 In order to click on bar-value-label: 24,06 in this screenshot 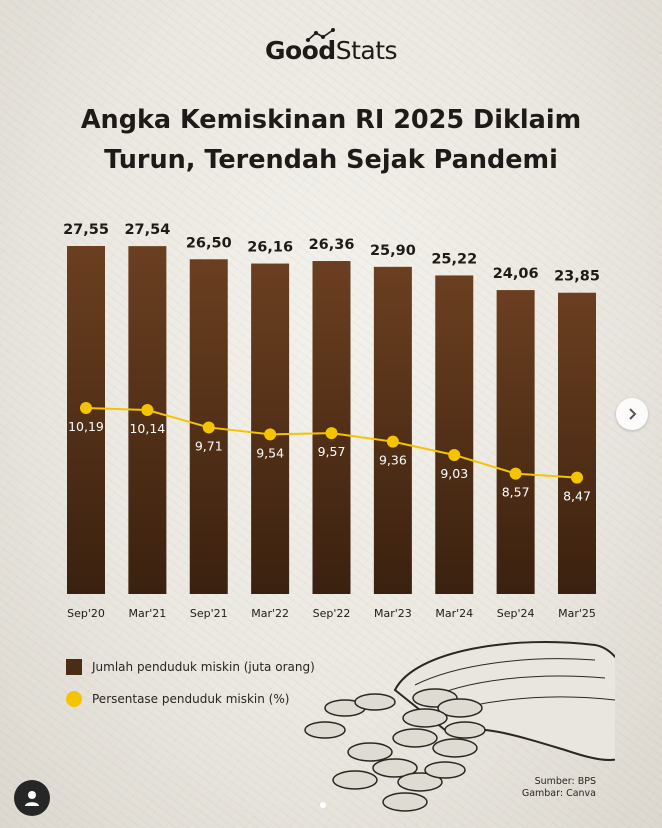, I will do `click(516, 274)`.